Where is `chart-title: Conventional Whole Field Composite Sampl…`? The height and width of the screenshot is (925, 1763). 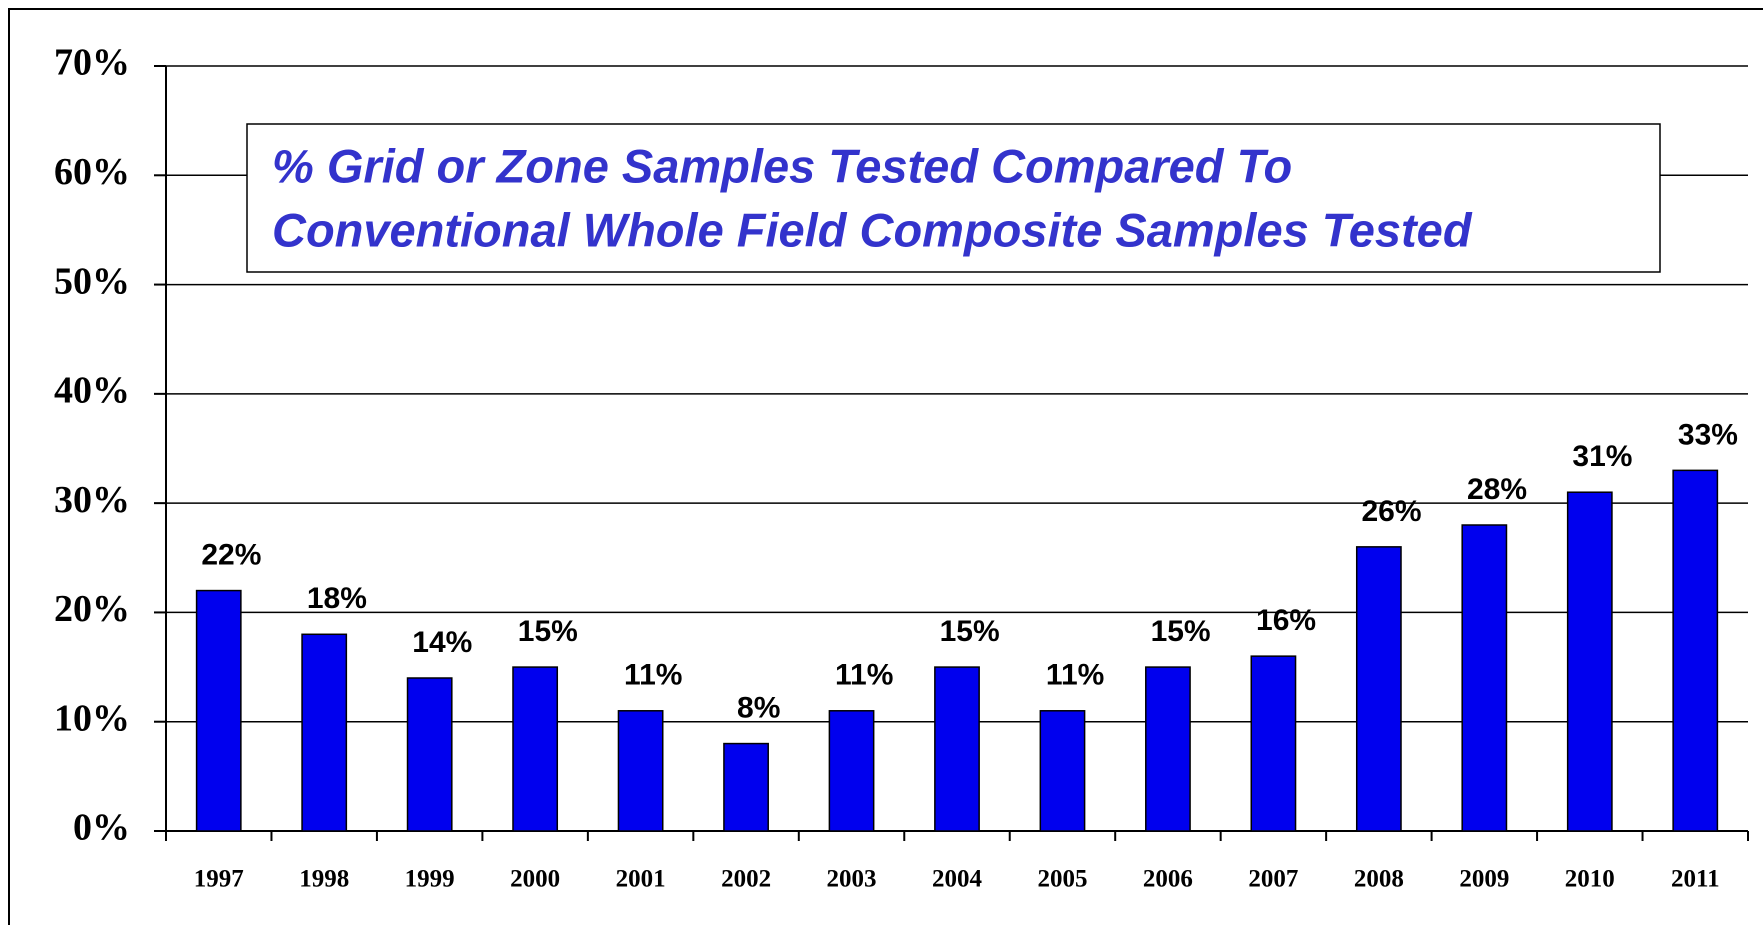
chart-title: Conventional Whole Field Composite Sampl… is located at coordinates (872, 229).